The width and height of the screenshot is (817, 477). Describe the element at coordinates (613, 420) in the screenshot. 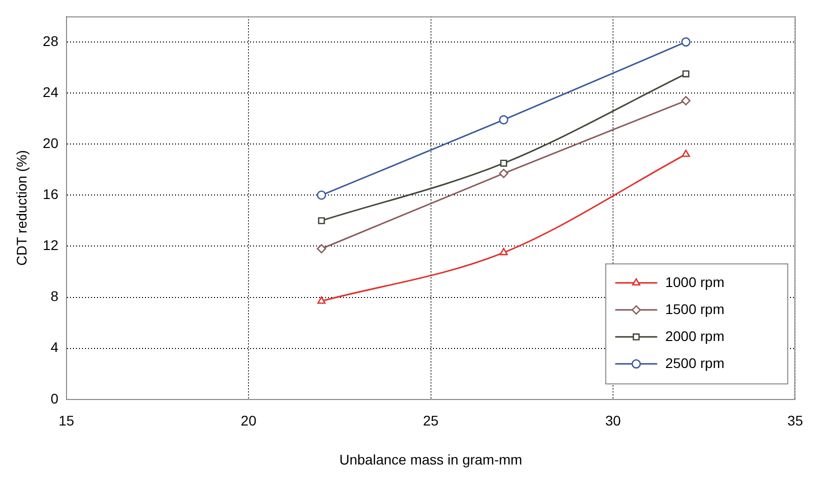

I see `x-tick-label: 30` at that location.